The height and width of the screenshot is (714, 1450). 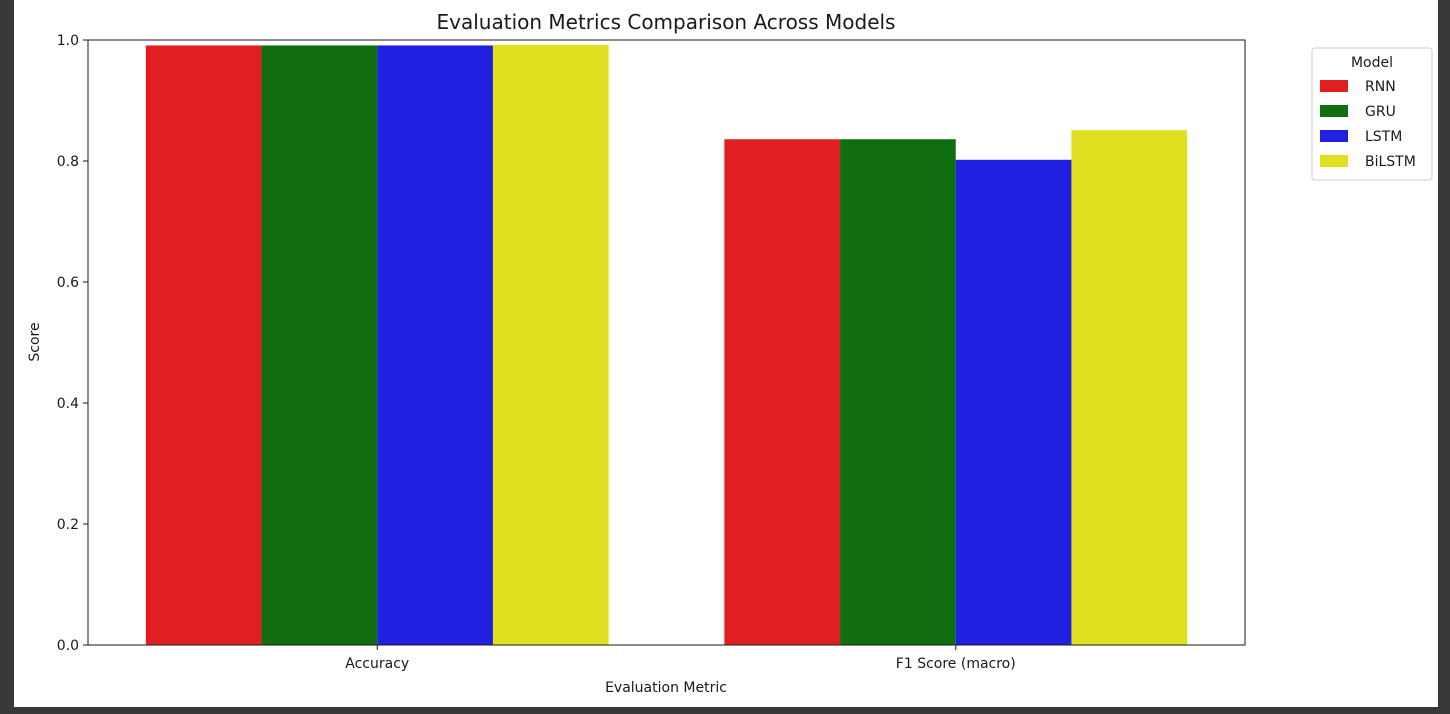 What do you see at coordinates (1368, 124) in the screenshot?
I see `legend-items: RNN GRU LSTM BiLSTM` at bounding box center [1368, 124].